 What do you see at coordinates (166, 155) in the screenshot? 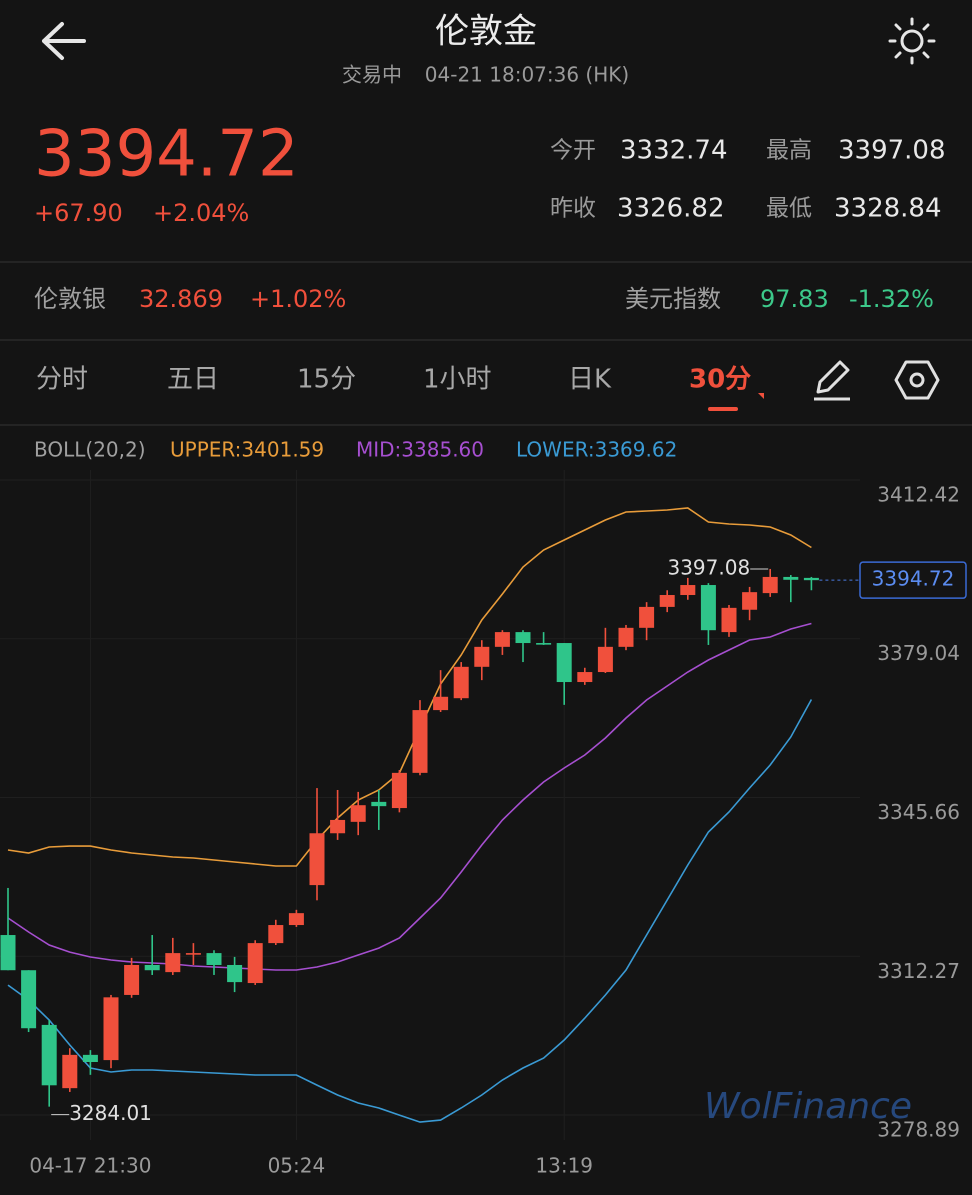
I see `price: 3394.72` at bounding box center [166, 155].